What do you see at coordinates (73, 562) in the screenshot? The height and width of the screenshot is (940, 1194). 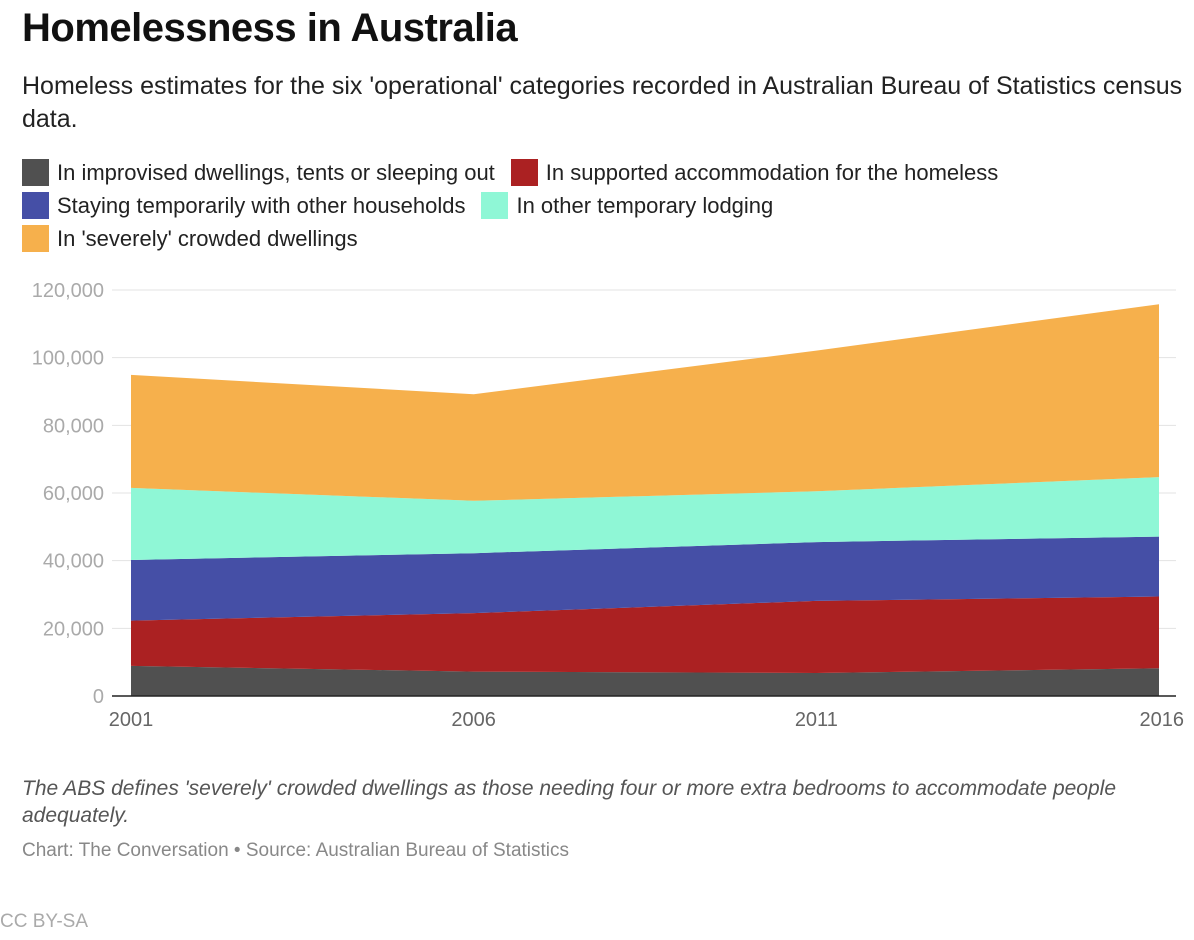 I see `y-tick-label: 40,000` at bounding box center [73, 562].